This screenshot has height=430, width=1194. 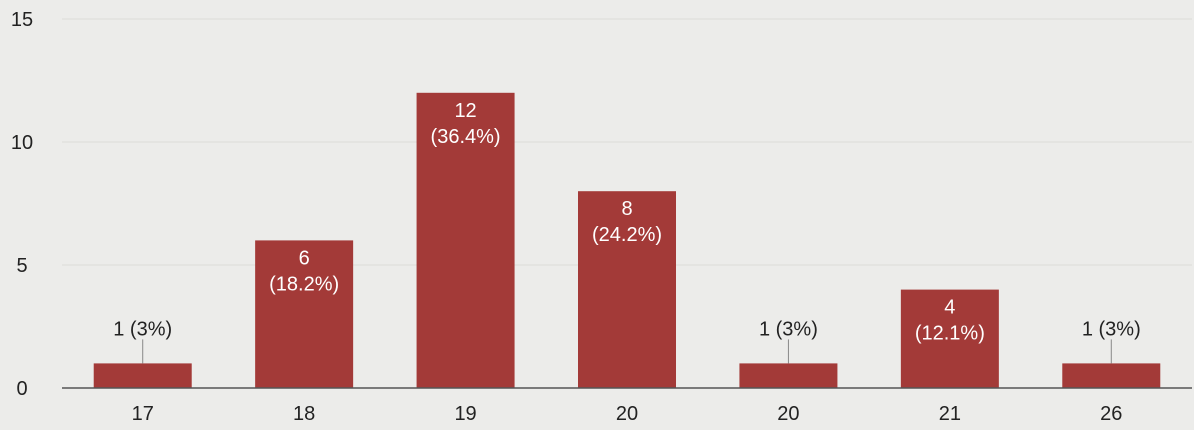 What do you see at coordinates (304, 258) in the screenshot?
I see `data-label-1-line-0: 6` at bounding box center [304, 258].